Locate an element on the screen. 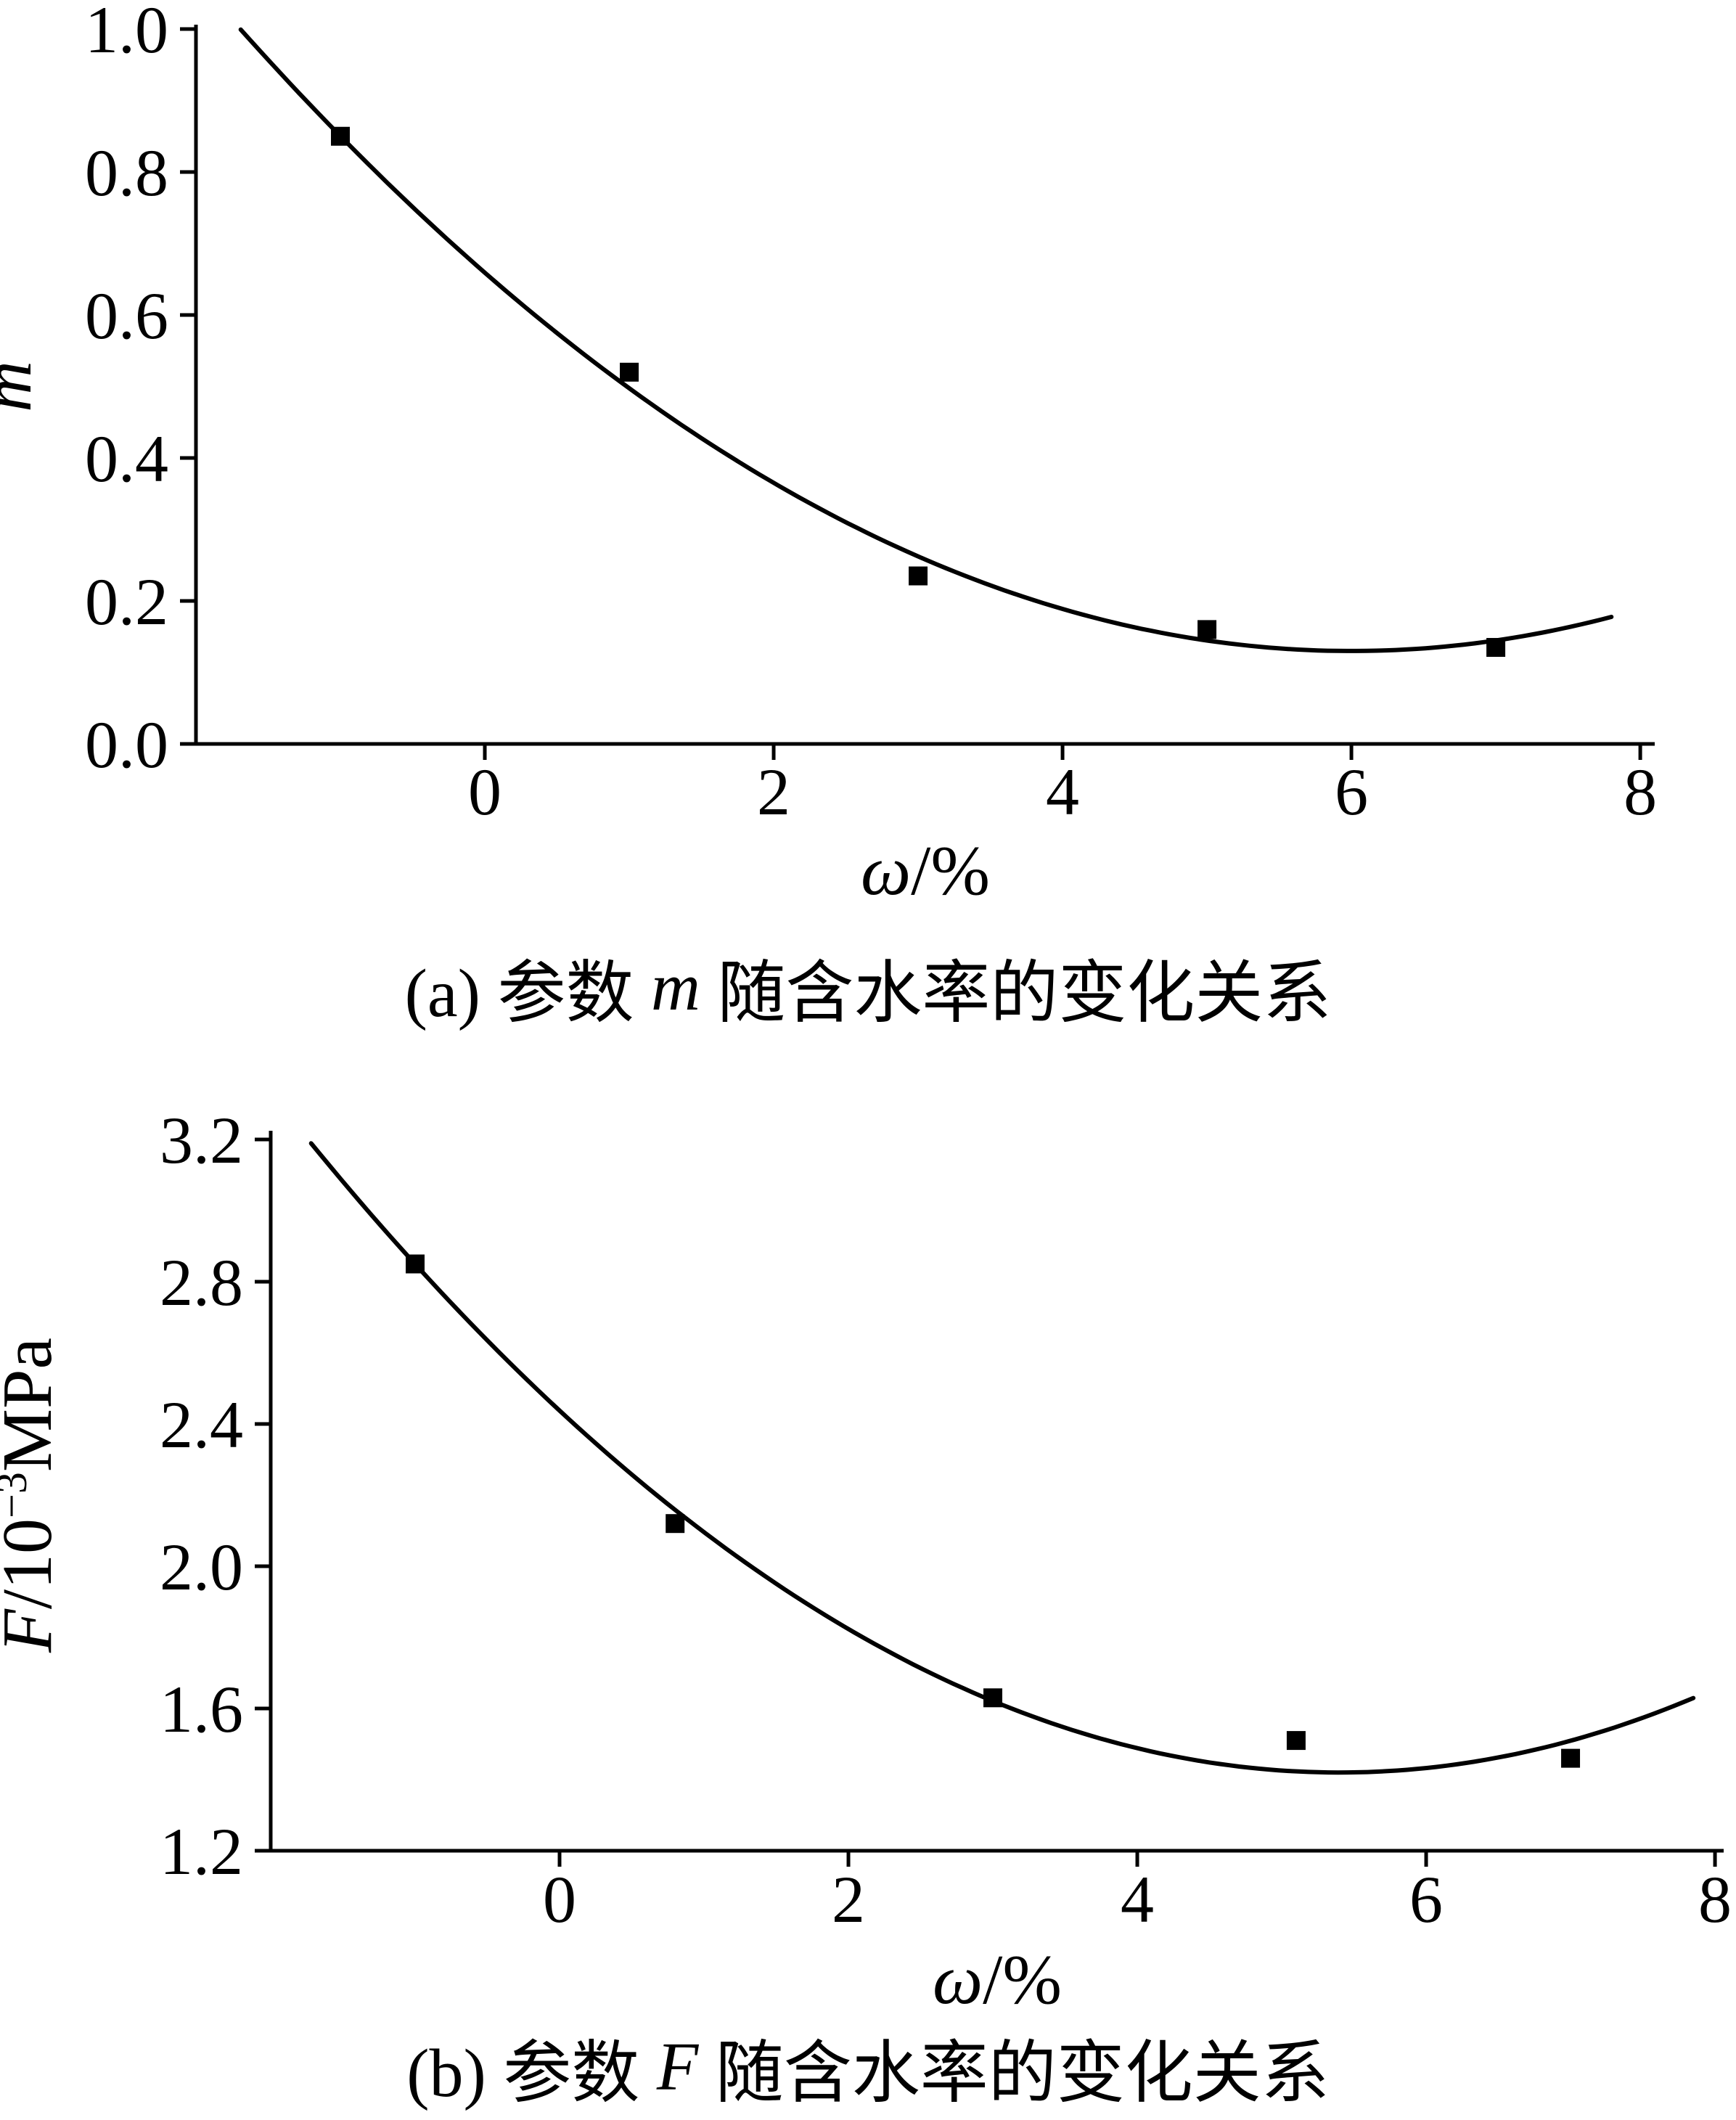 Image resolution: width=1736 pixels, height=2120 pixels. caption-b-suffix: 随含水率的变化关系 is located at coordinates (1014, 2073).